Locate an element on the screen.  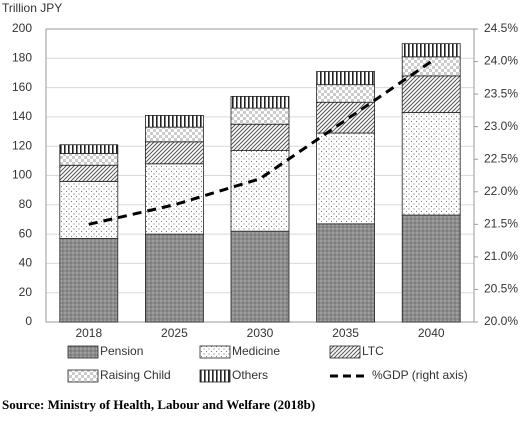
y2-tick-label: 24.5% is located at coordinates (501, 28).